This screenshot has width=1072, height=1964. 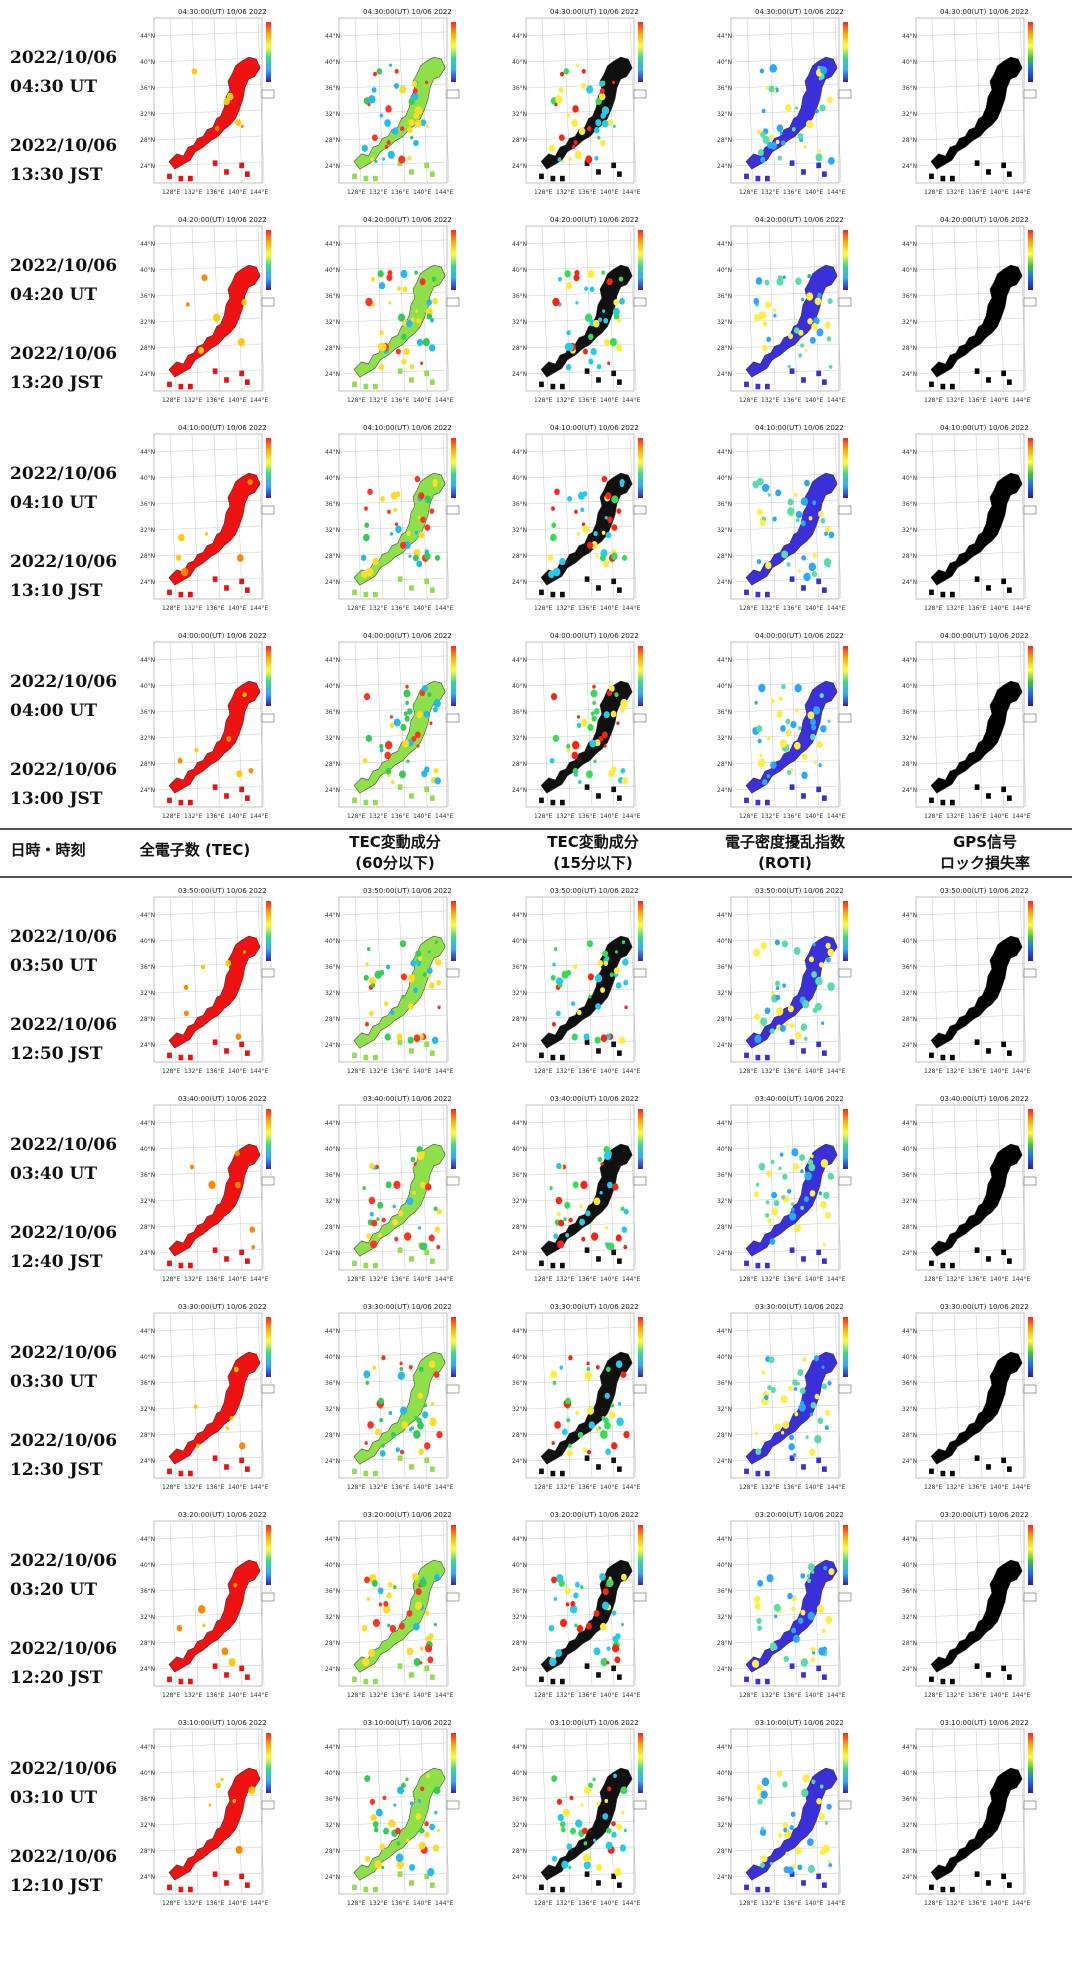 What do you see at coordinates (799, 1515) in the screenshot?
I see `map-title: 03:20:00(UT) 10/06 2022` at bounding box center [799, 1515].